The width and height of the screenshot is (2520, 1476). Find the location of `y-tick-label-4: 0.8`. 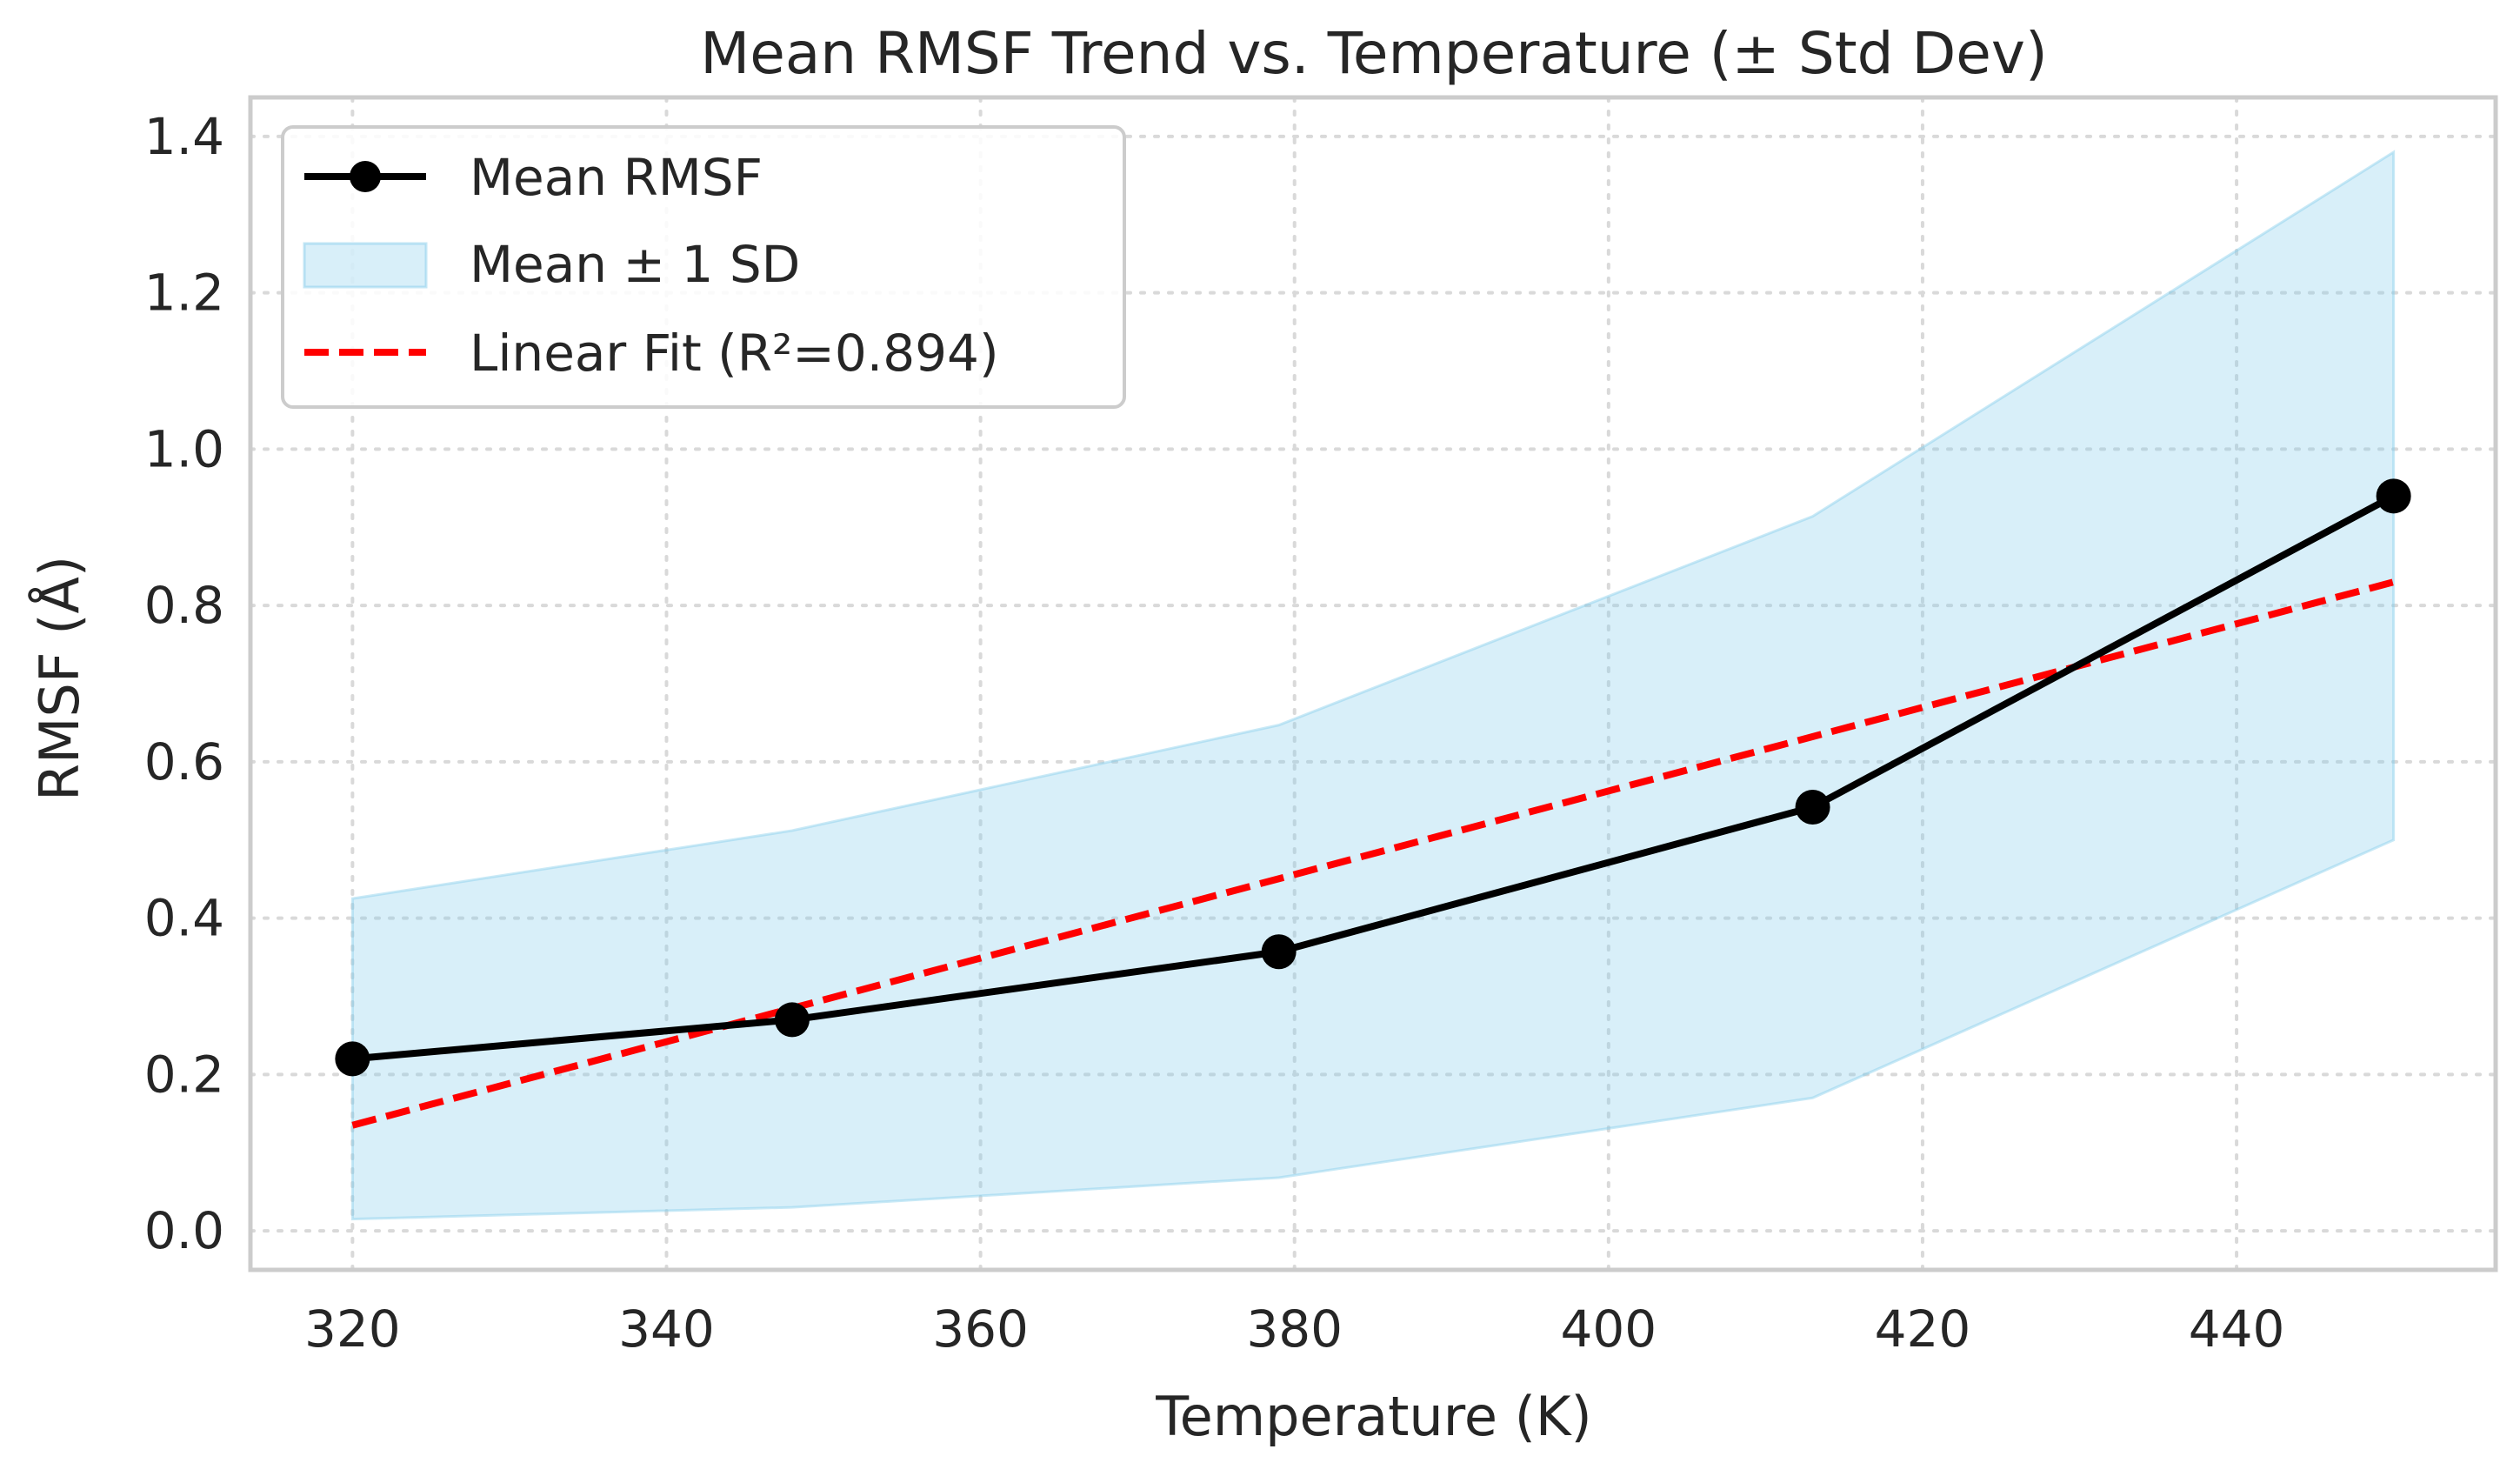

y-tick-label-4: 0.8 is located at coordinates (184, 605).